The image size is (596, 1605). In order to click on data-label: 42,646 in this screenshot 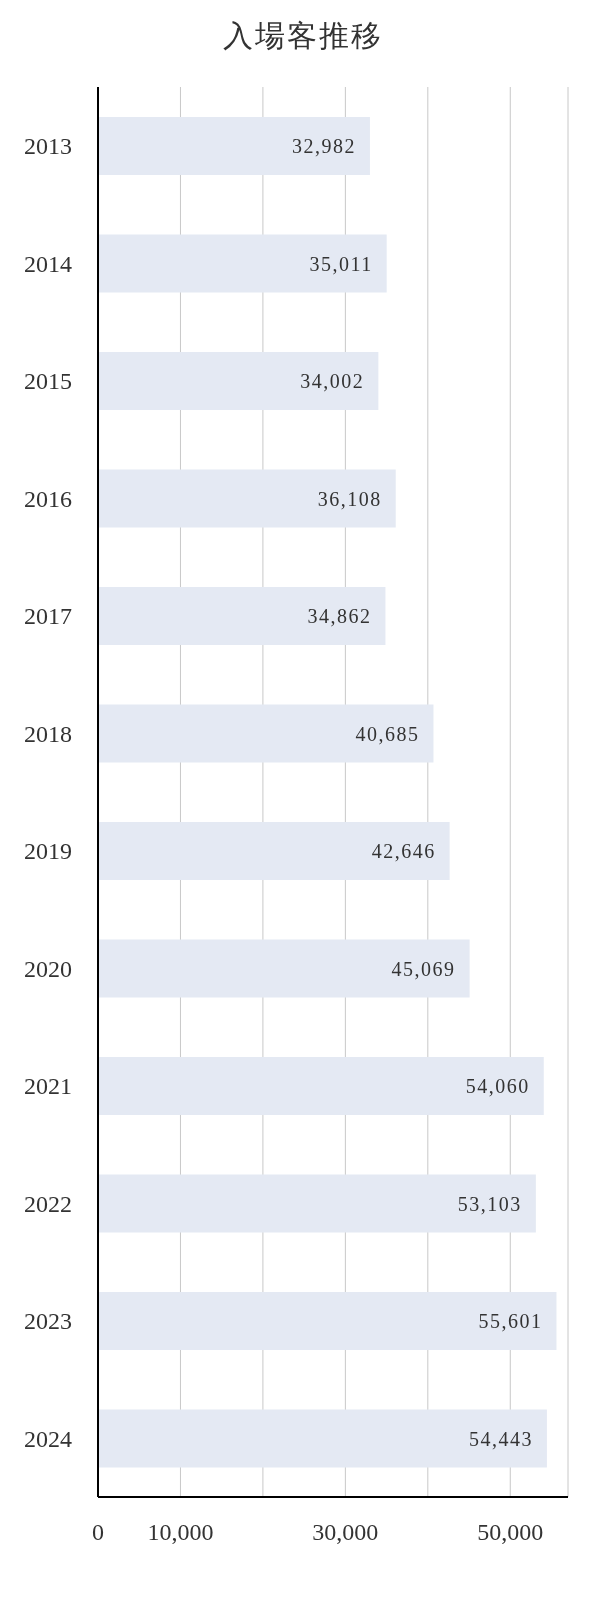, I will do `click(403, 851)`.